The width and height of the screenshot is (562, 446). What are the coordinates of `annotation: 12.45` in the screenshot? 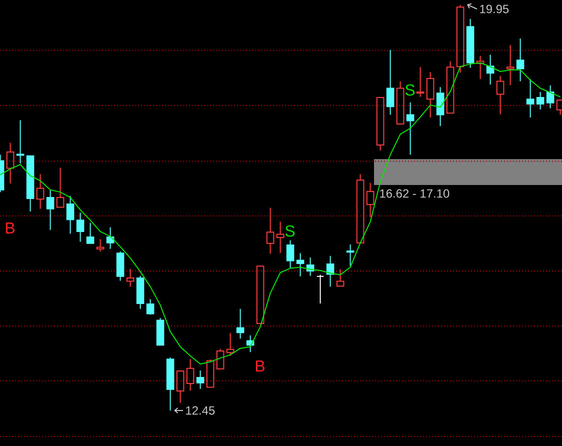 It's located at (200, 410).